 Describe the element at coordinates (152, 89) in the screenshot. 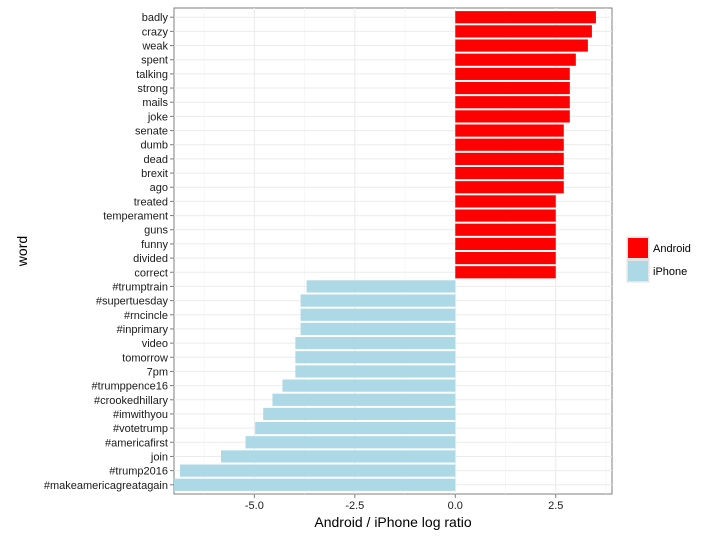

I see `y-tick-label: strong` at that location.